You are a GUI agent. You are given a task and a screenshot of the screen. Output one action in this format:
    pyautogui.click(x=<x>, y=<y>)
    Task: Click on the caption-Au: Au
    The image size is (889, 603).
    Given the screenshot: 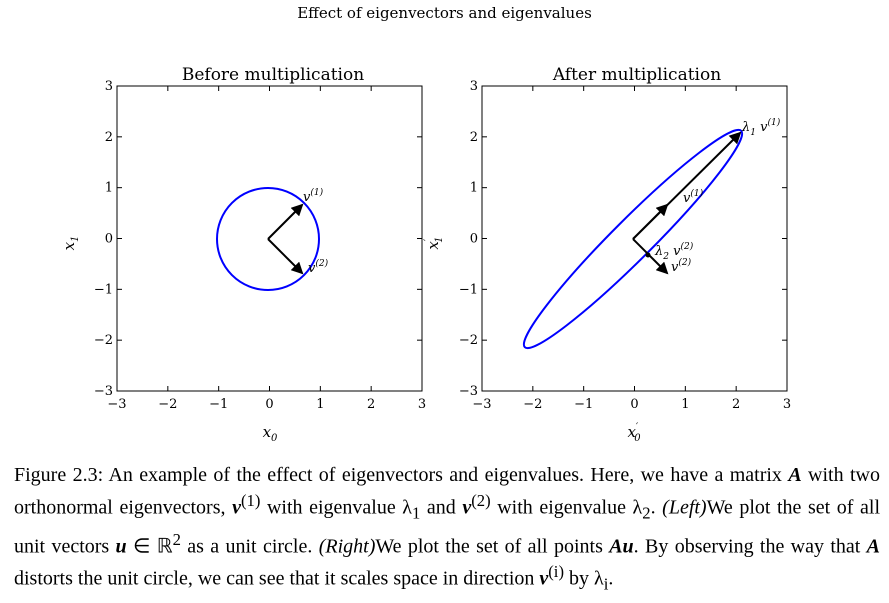 What is the action you would take?
    pyautogui.click(x=621, y=546)
    